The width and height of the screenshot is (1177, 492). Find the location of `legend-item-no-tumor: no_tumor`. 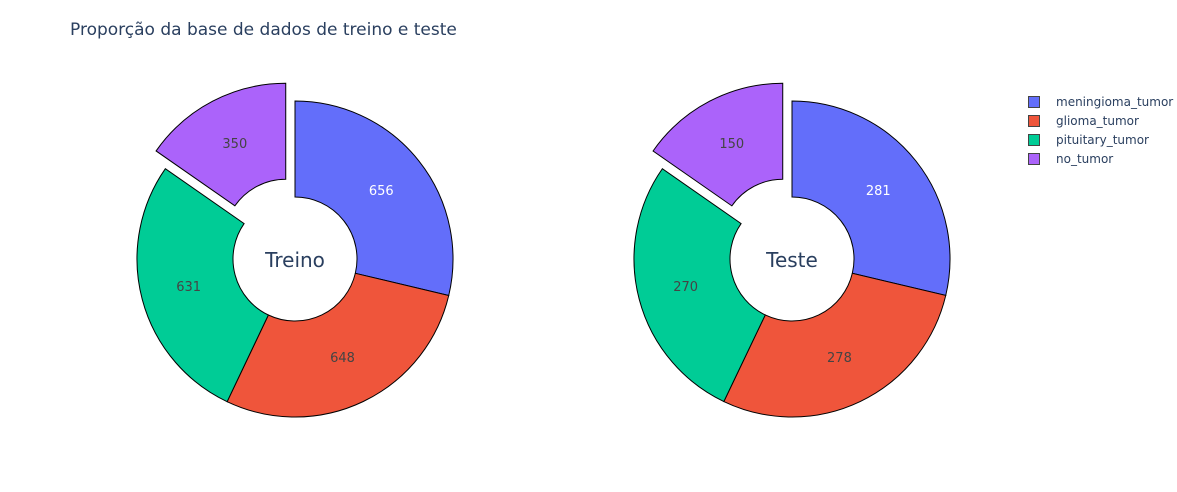

legend-item-no-tumor: no_tumor is located at coordinates (1100, 158).